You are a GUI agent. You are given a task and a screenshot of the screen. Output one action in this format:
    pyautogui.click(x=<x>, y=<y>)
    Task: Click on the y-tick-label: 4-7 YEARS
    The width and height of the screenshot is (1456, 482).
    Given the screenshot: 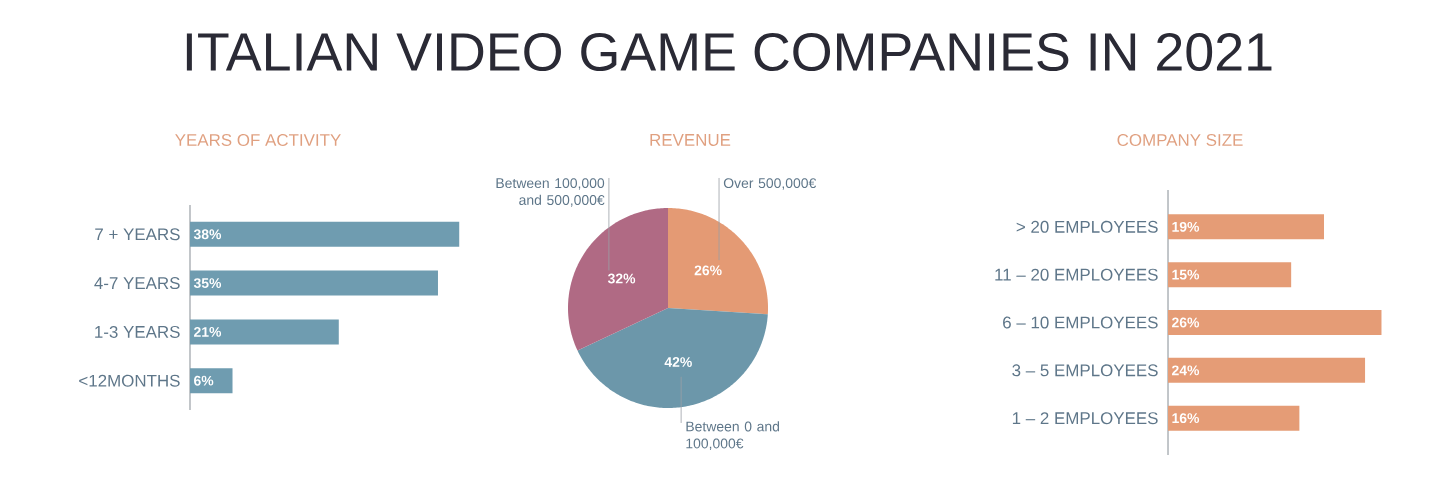 What is the action you would take?
    pyautogui.click(x=137, y=283)
    